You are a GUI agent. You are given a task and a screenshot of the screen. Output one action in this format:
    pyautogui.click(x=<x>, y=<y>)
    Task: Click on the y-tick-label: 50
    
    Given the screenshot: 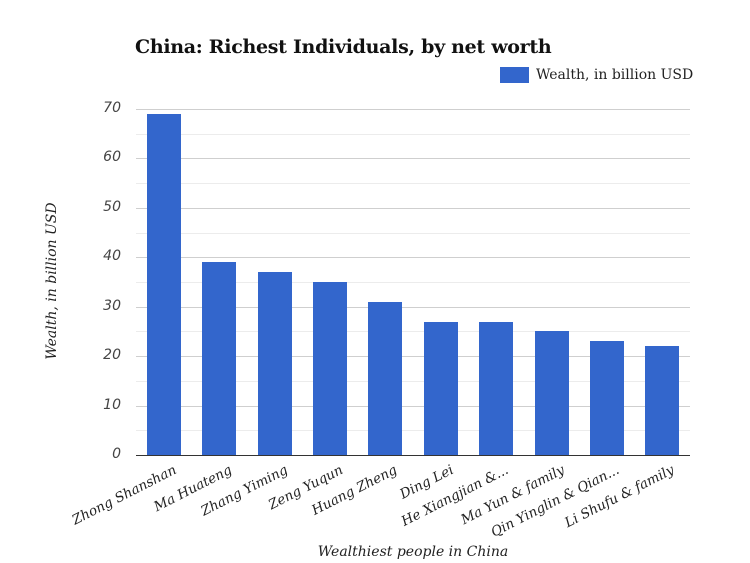 What is the action you would take?
    pyautogui.click(x=112, y=207)
    